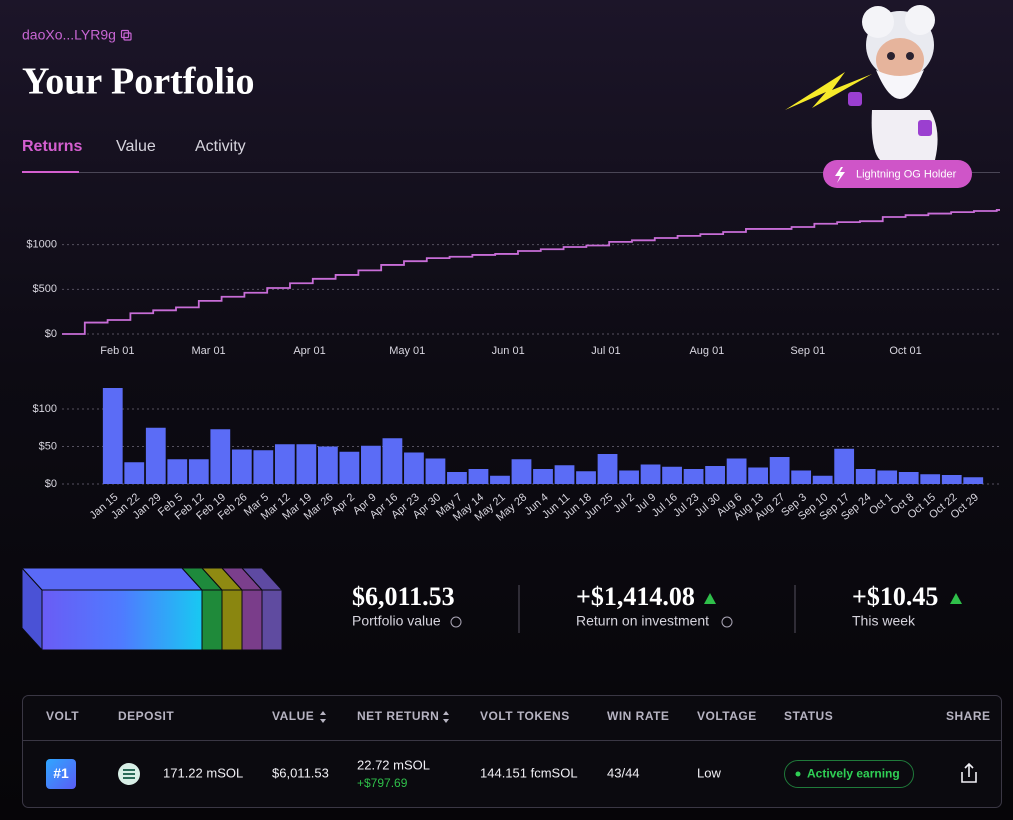 Image resolution: width=1013 pixels, height=820 pixels. I want to click on net-return: 22.72 mSOL, so click(393, 764).